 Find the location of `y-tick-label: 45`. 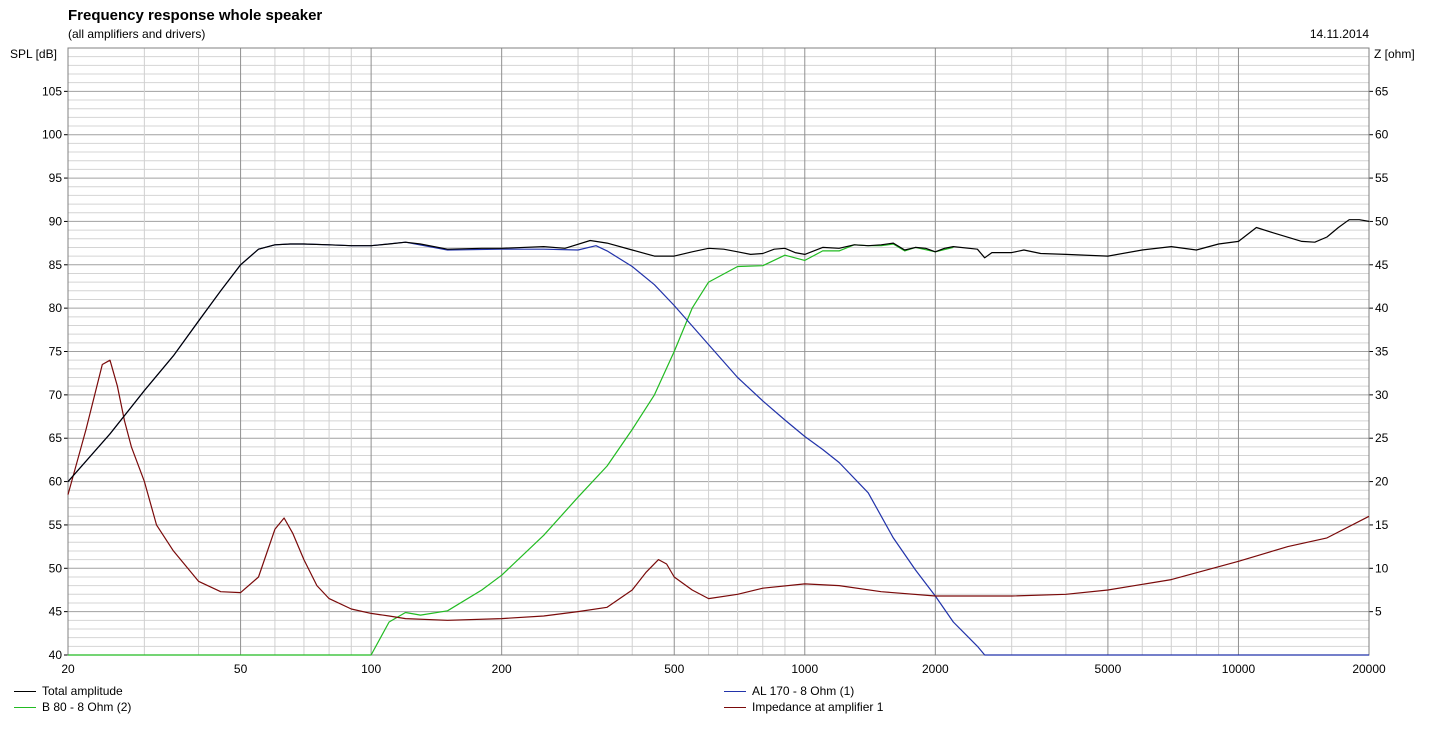

y-tick-label: 45 is located at coordinates (56, 612).